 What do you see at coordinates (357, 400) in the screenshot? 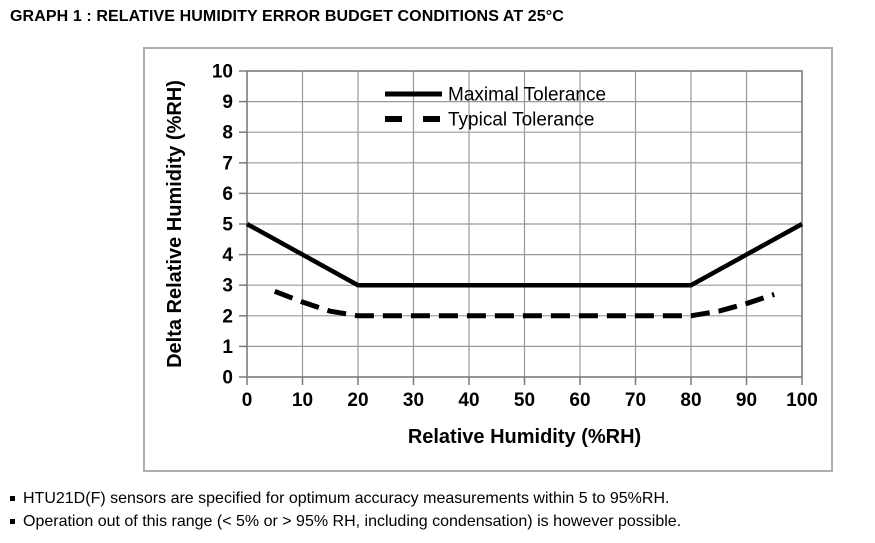
I see `x-tick-label: 20` at bounding box center [357, 400].